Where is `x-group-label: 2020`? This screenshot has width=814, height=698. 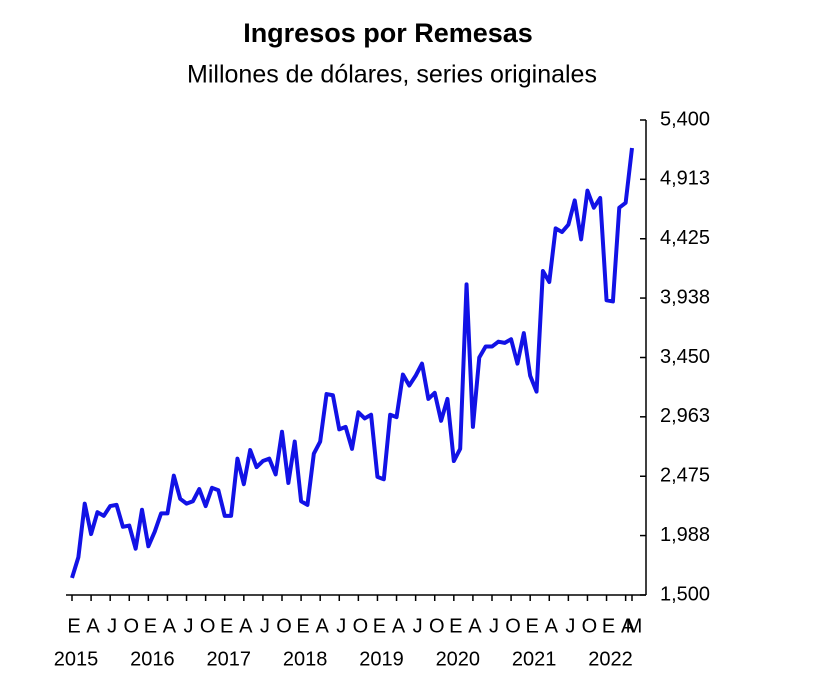 x-group-label: 2020 is located at coordinates (458, 659).